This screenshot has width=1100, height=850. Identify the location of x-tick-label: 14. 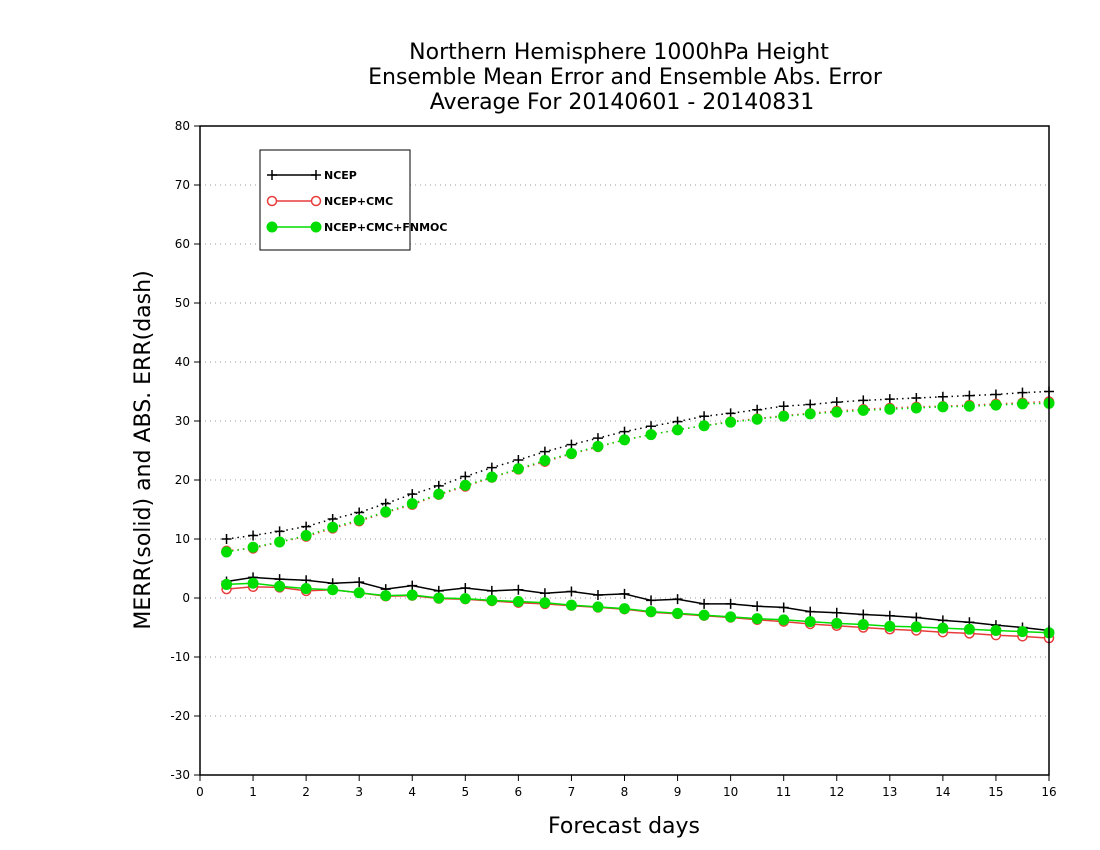
(942, 792).